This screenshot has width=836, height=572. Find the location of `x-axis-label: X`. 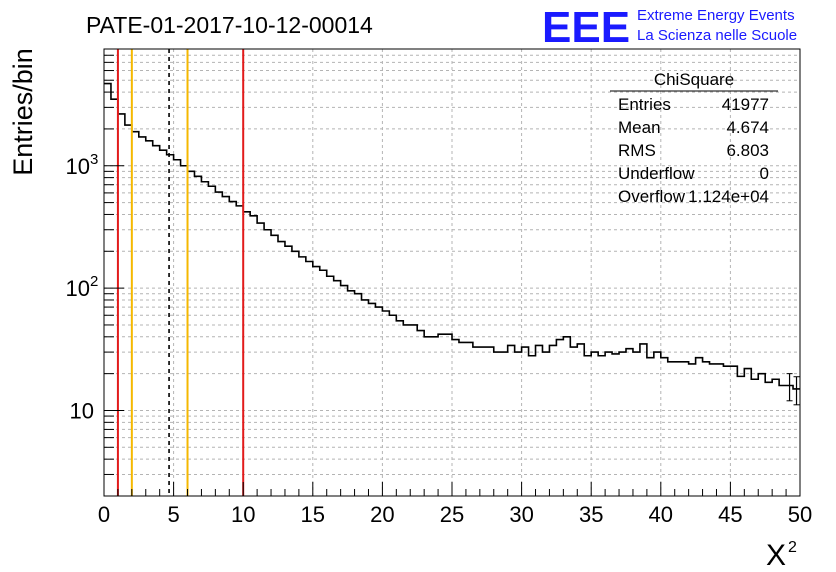

x-axis-label: X is located at coordinates (776, 555).